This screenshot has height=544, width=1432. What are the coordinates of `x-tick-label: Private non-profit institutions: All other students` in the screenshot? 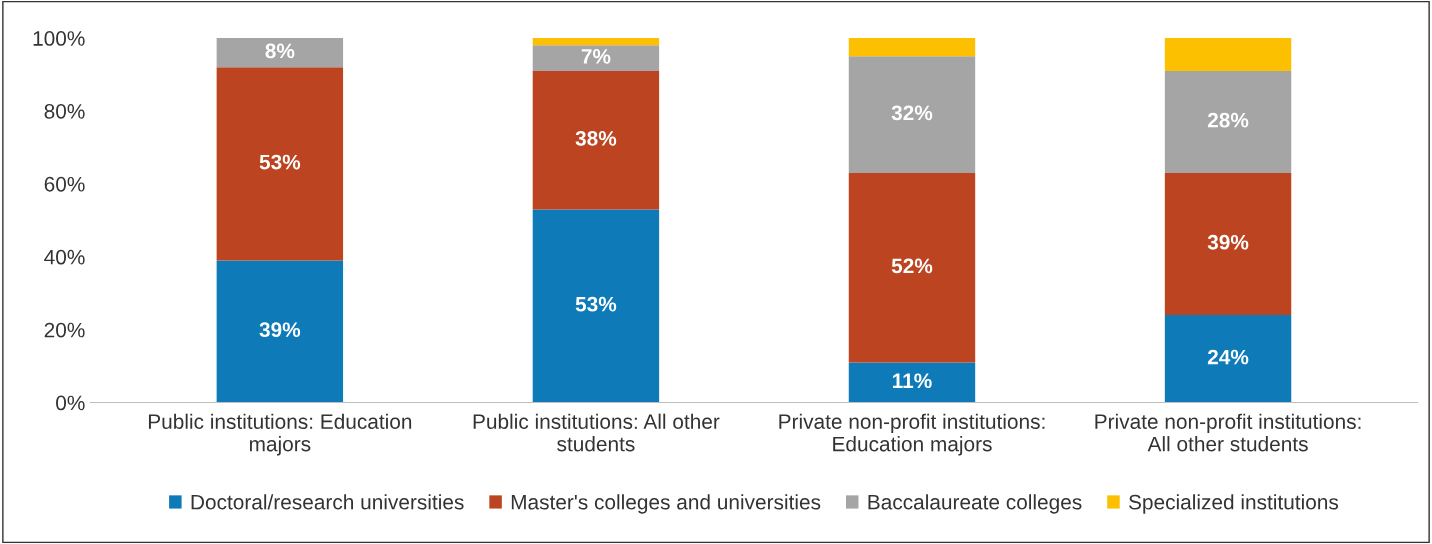 It's located at (1228, 432).